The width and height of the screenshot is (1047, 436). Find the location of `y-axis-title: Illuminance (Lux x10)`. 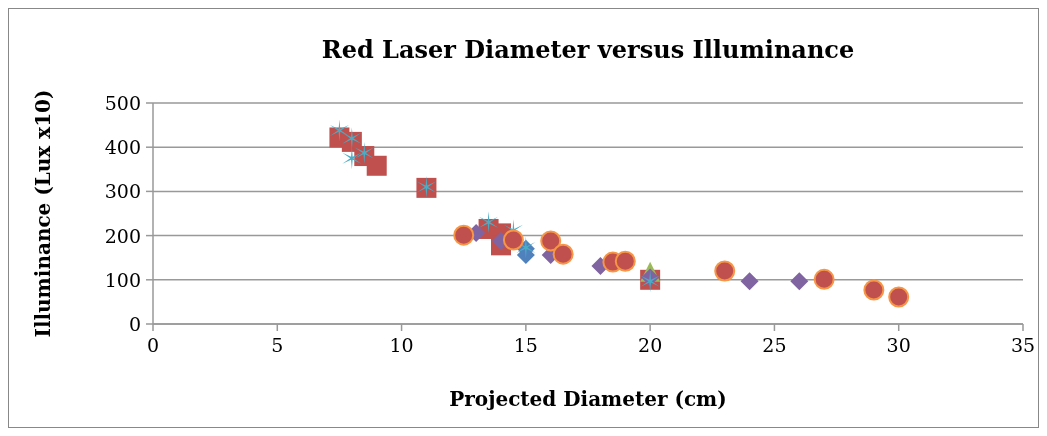

y-axis-title: Illuminance (Lux x10) is located at coordinates (43, 213).